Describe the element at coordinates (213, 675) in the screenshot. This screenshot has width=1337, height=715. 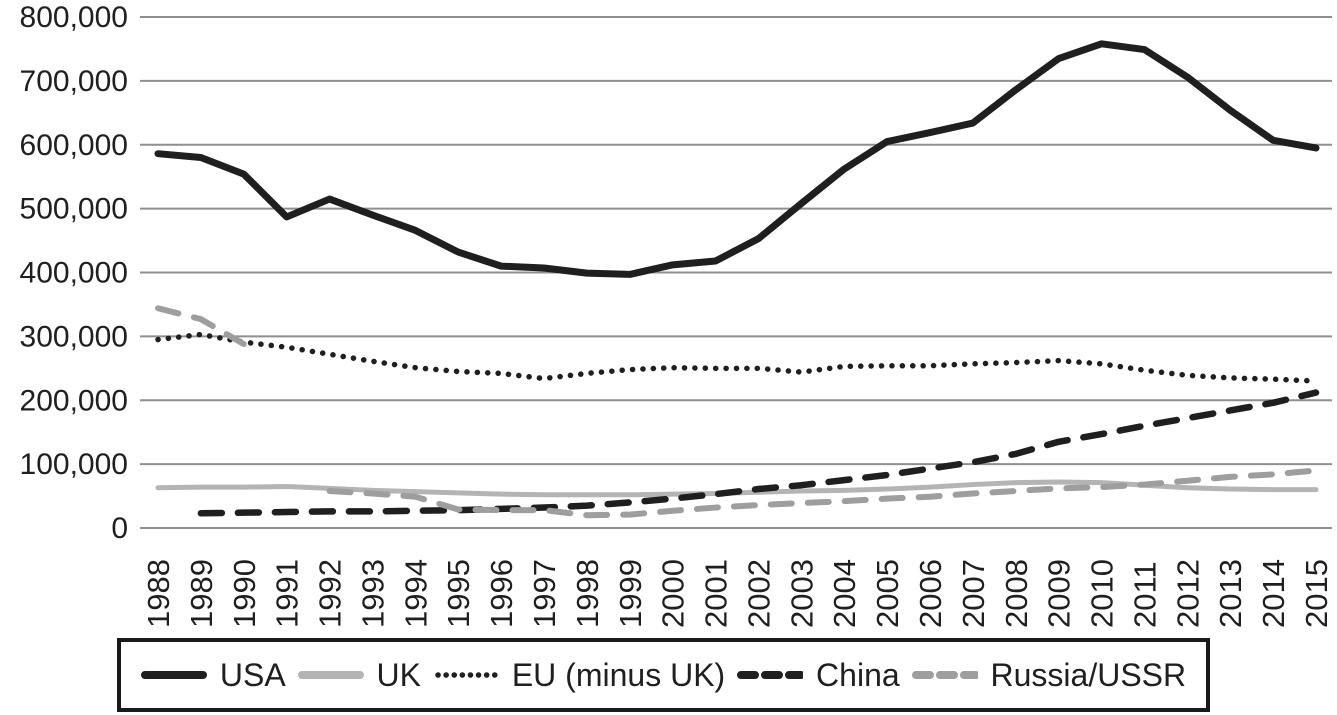
I see `legend-item-usa: USA` at that location.